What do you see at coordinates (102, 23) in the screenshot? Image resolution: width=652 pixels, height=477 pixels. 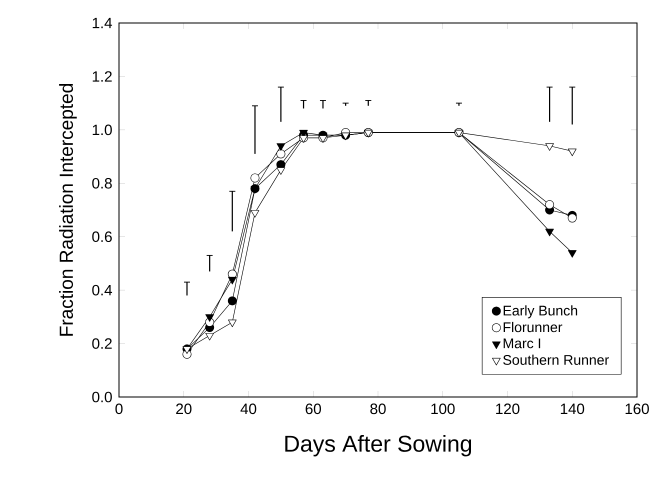 I see `y-tick-label: 1.4` at bounding box center [102, 23].